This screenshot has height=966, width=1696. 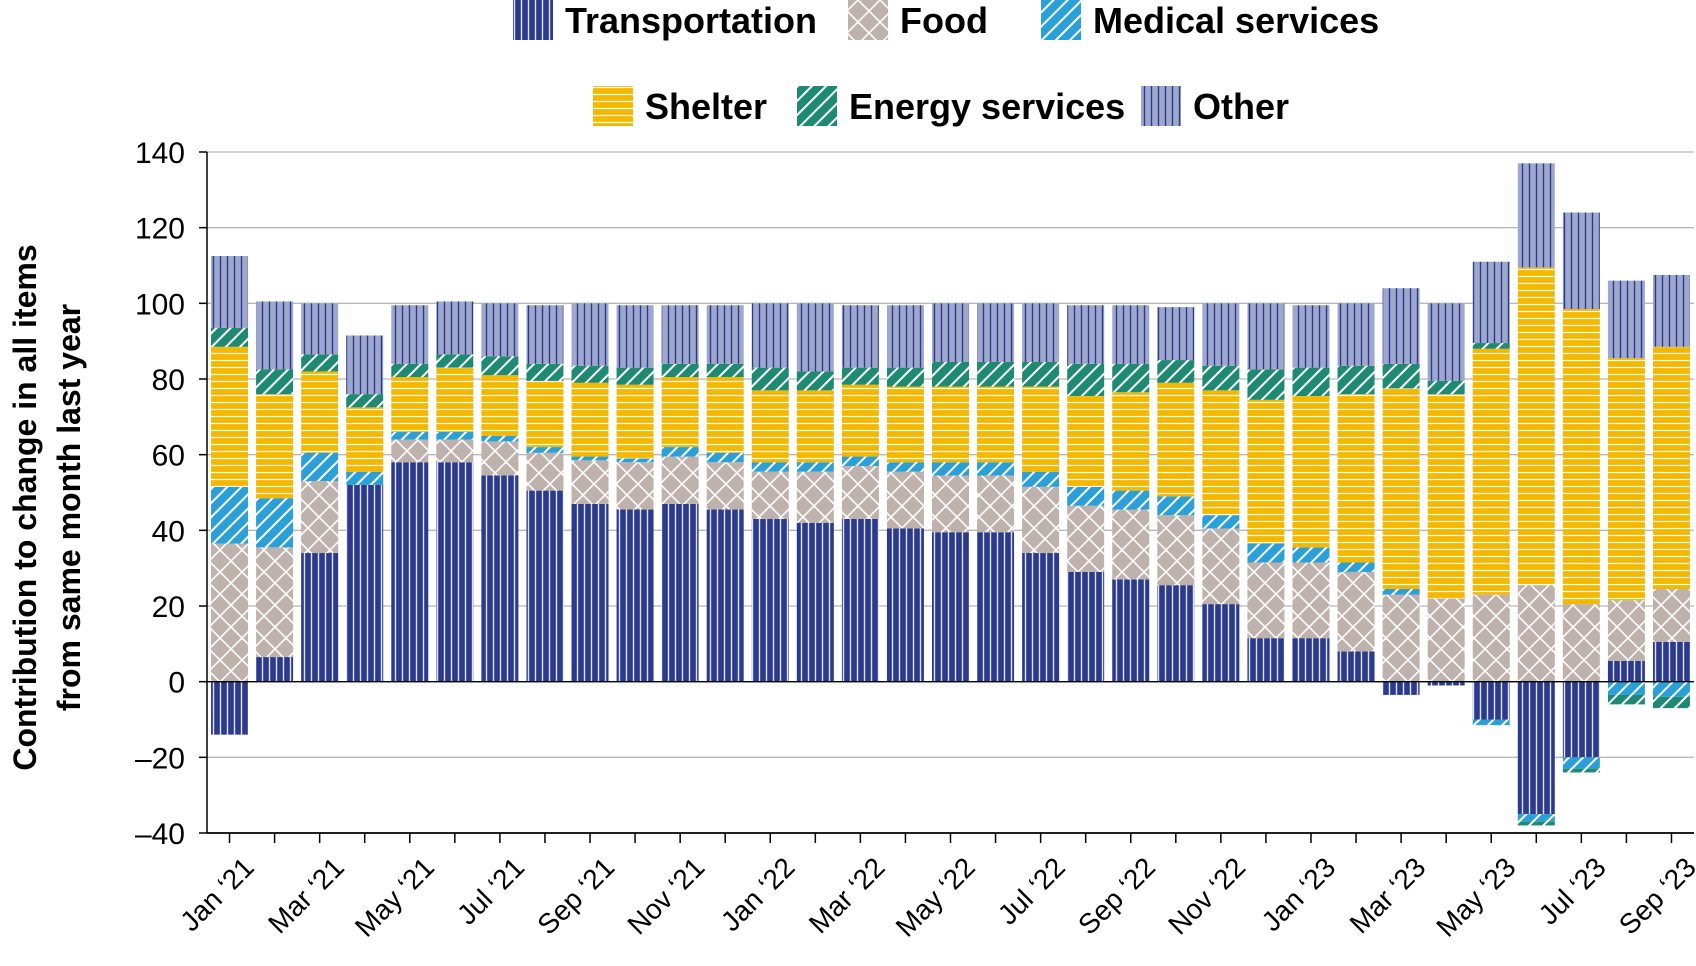 What do you see at coordinates (1241, 106) in the screenshot?
I see `legend-label-other: Other` at bounding box center [1241, 106].